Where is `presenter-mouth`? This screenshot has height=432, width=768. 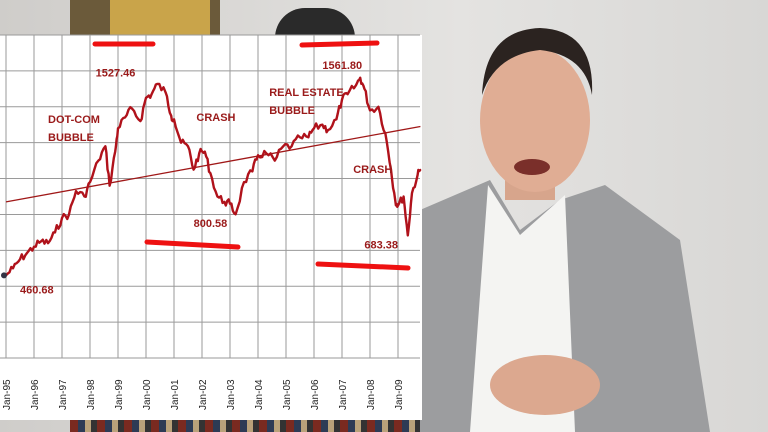
presenter-mouth is located at coordinates (532, 167).